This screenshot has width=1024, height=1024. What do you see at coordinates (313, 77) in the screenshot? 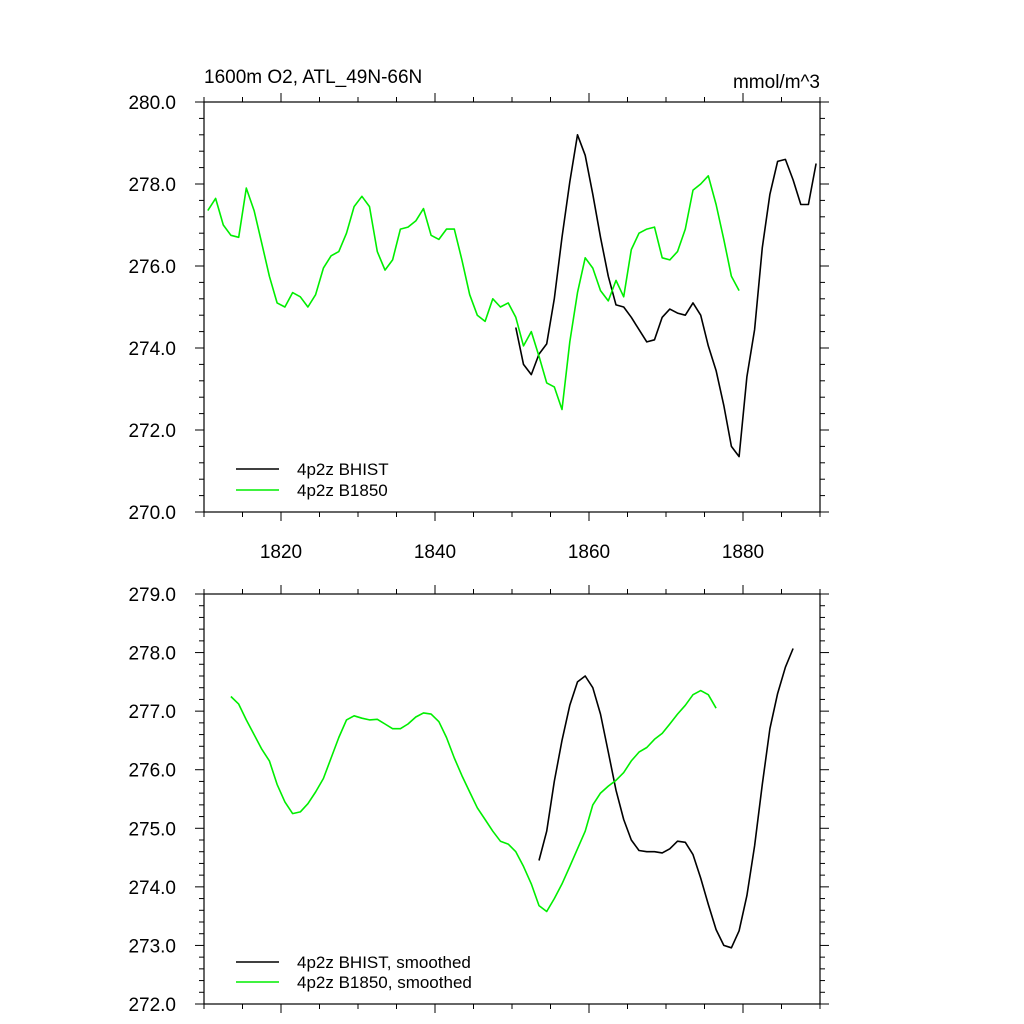
I see `chart-title-left: 1600m O2, ATL_49N-66N` at bounding box center [313, 77].